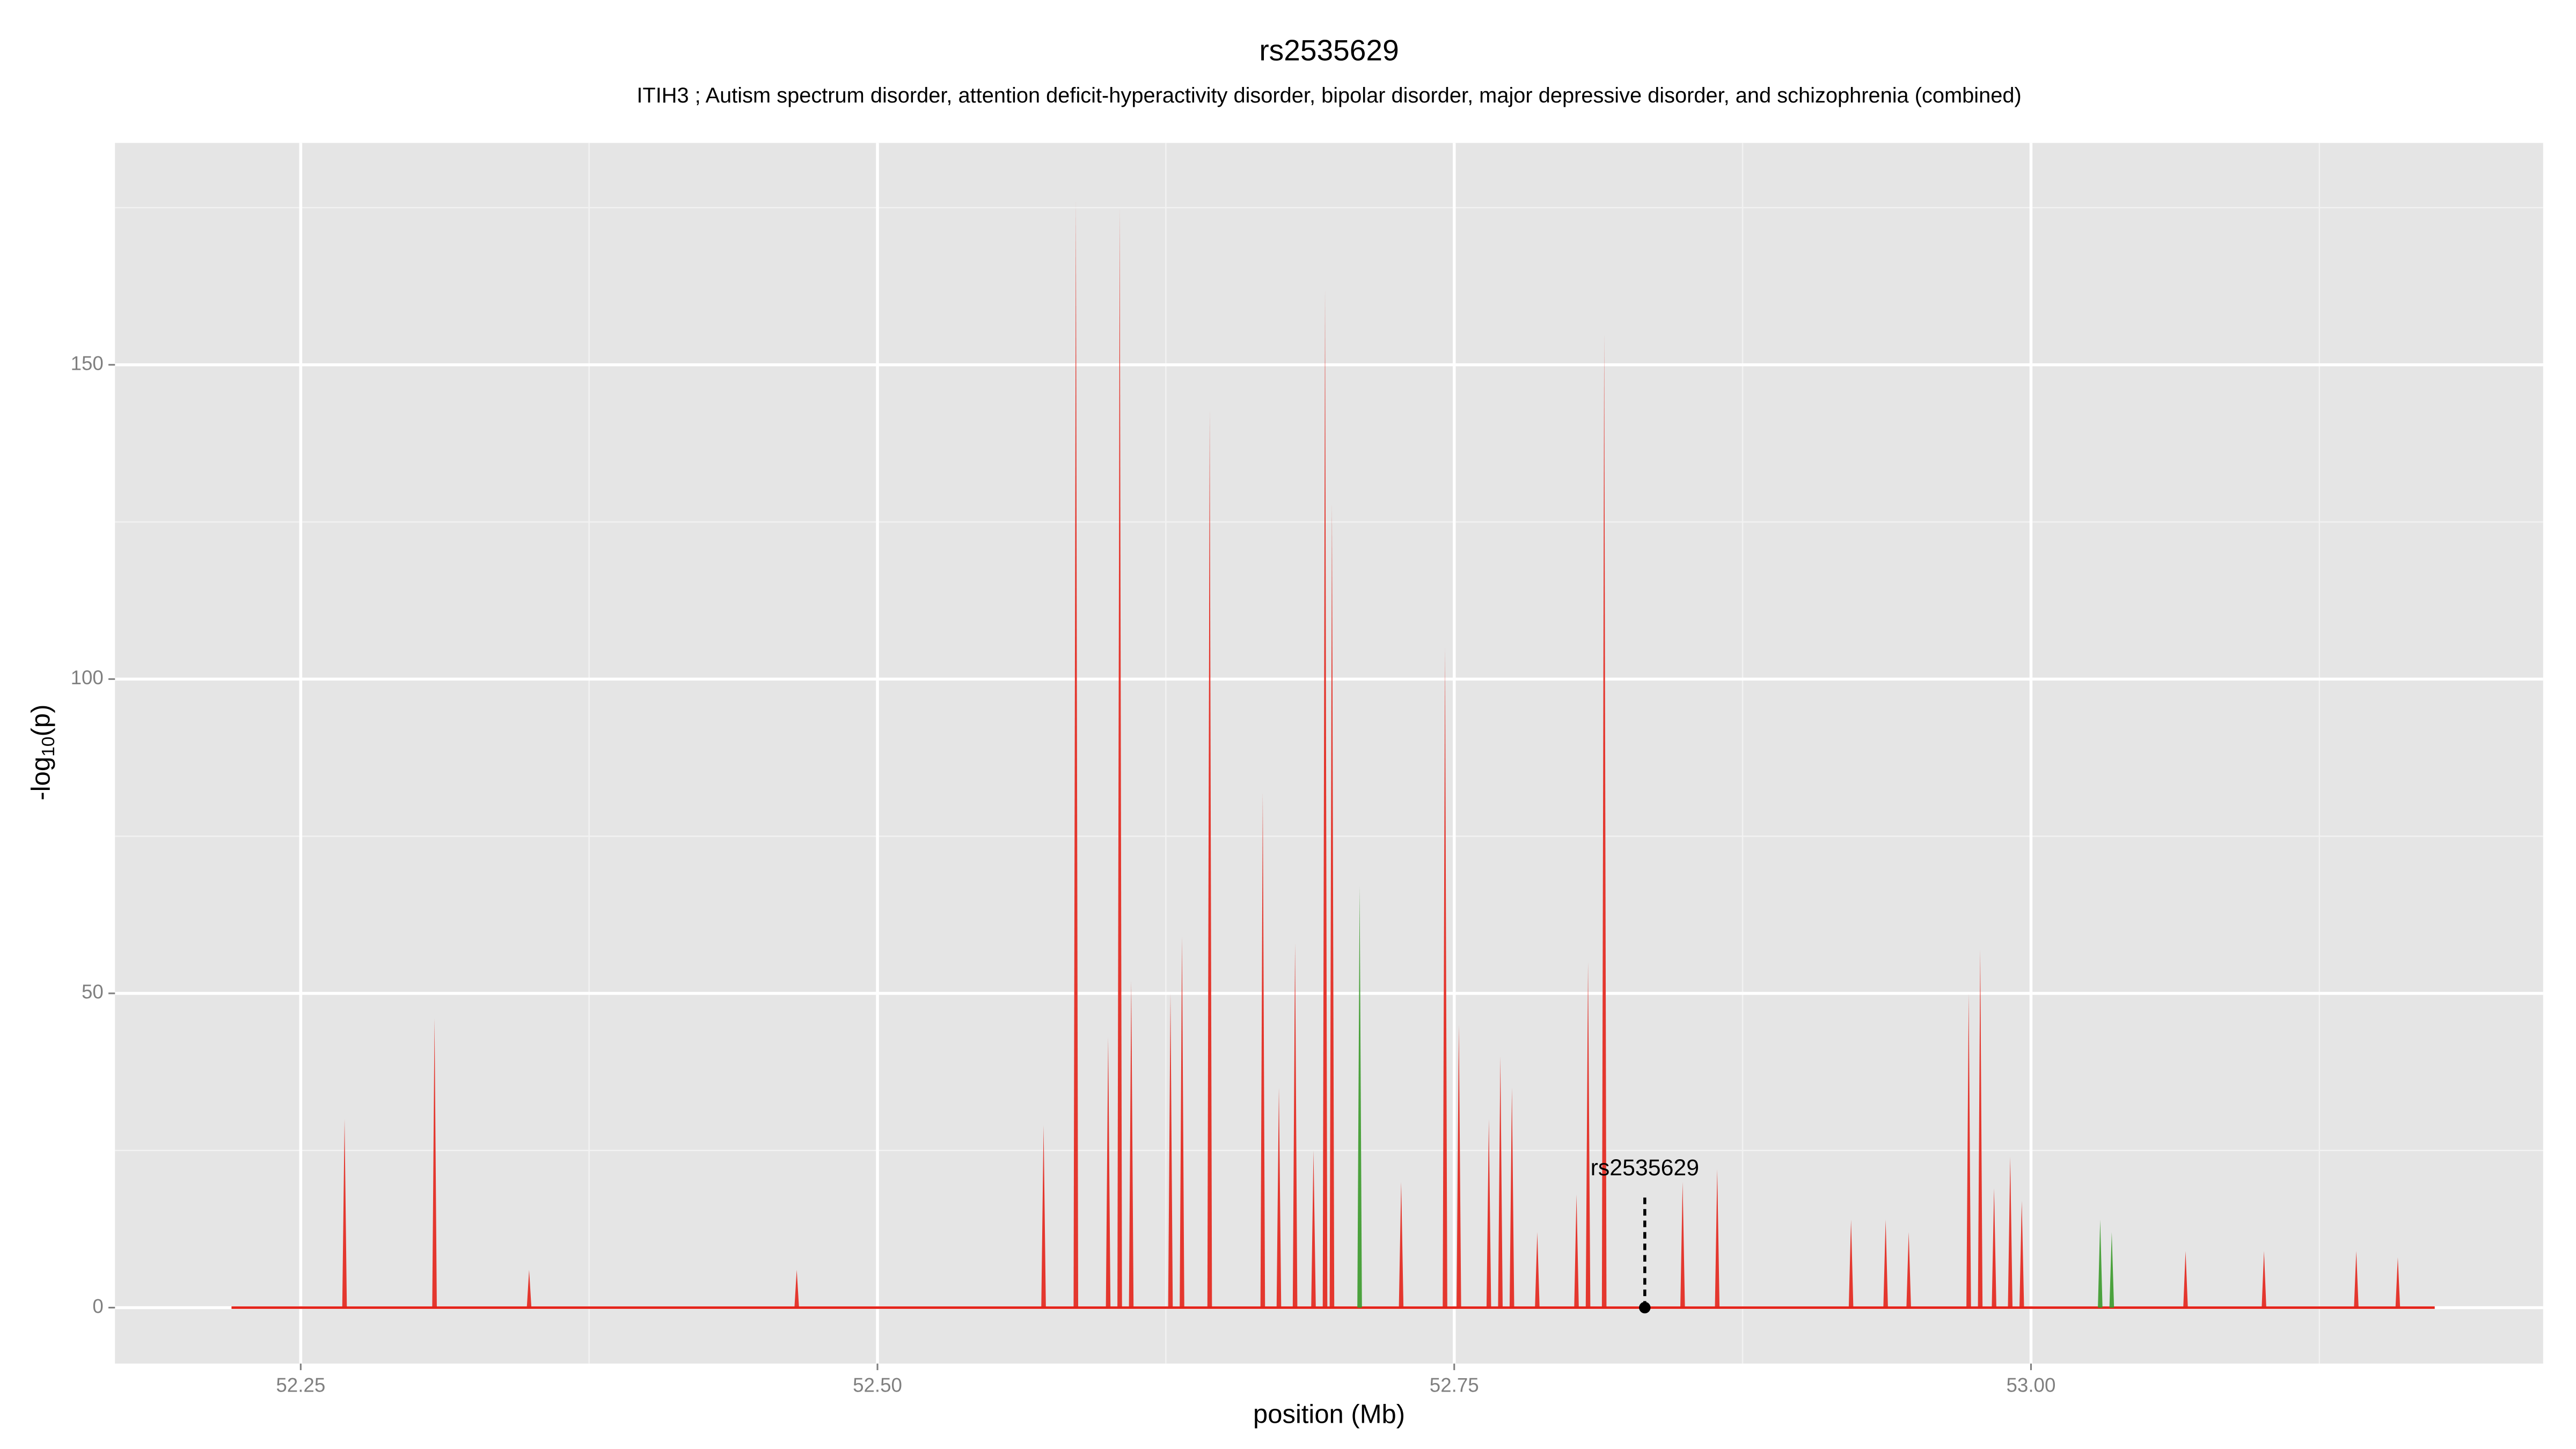 This screenshot has height=1449, width=2576. I want to click on y-tick-label: 150, so click(87, 363).